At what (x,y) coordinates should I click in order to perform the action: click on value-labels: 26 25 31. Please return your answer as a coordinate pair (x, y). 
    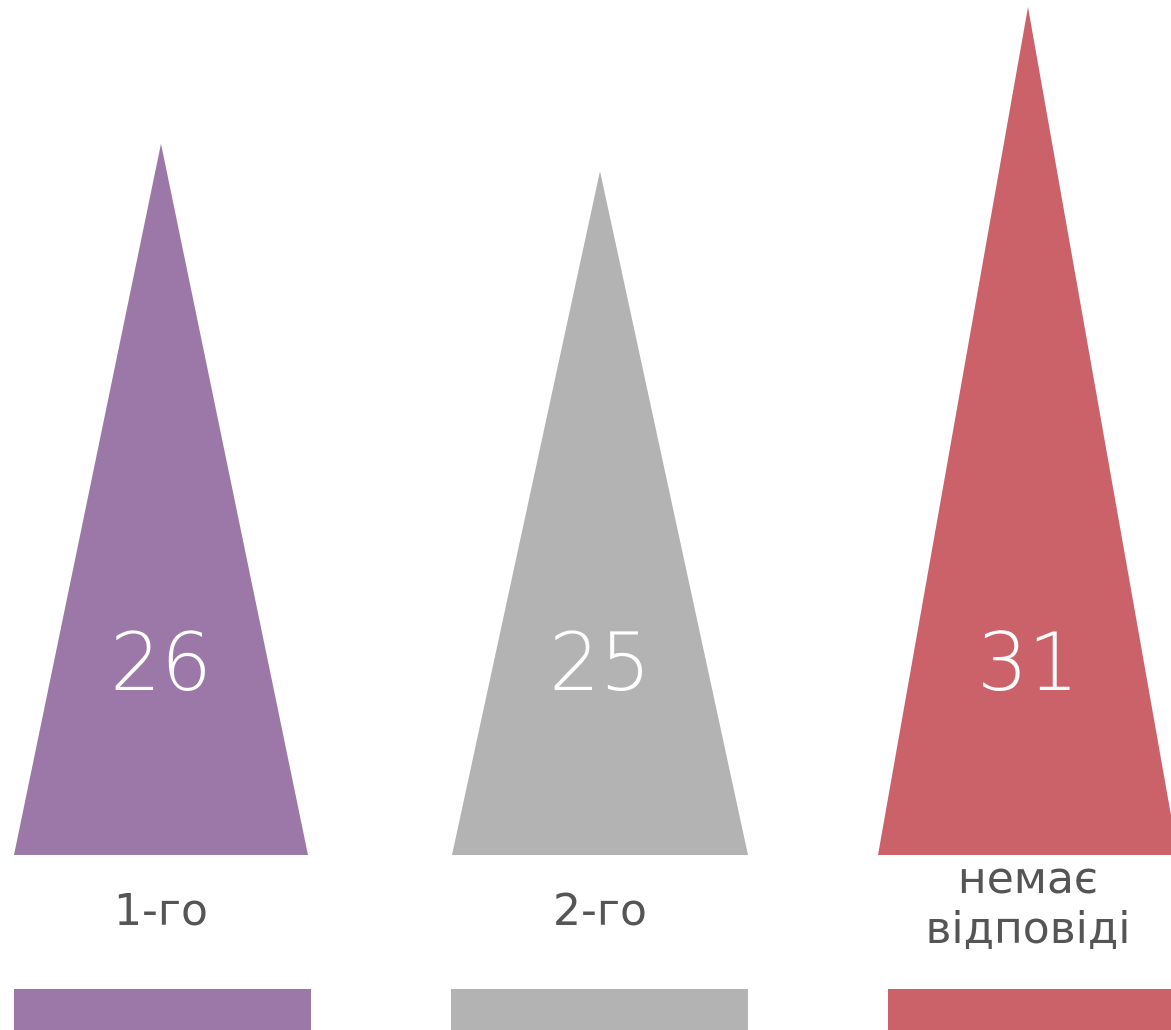
    Looking at the image, I should click on (594, 662).